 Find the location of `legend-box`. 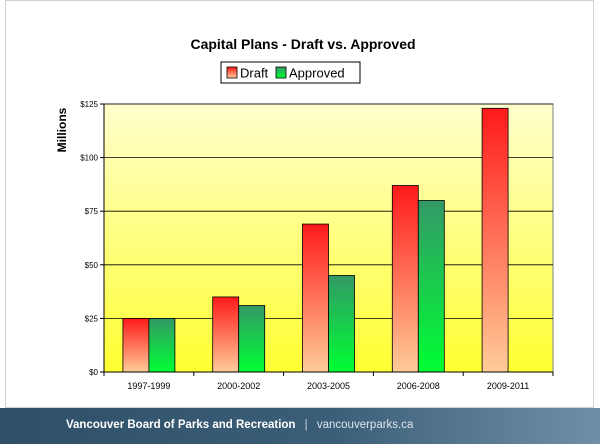

legend-box is located at coordinates (290, 72).